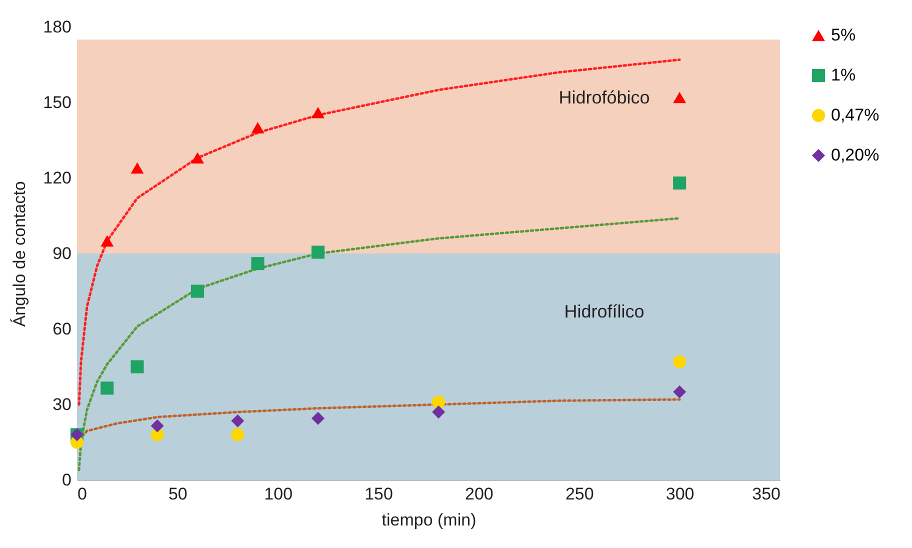 This screenshot has width=912, height=548. What do you see at coordinates (62, 404) in the screenshot?
I see `y-tick-label: 30` at bounding box center [62, 404].